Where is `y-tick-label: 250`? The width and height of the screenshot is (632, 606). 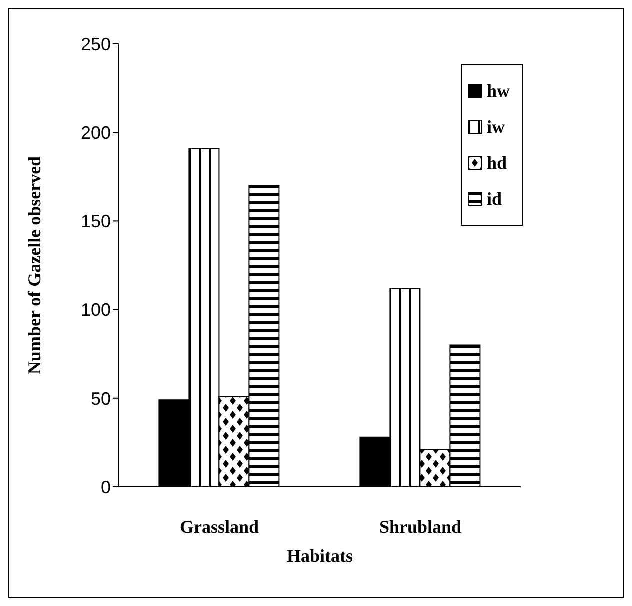
y-tick-label: 250 is located at coordinates (95, 44).